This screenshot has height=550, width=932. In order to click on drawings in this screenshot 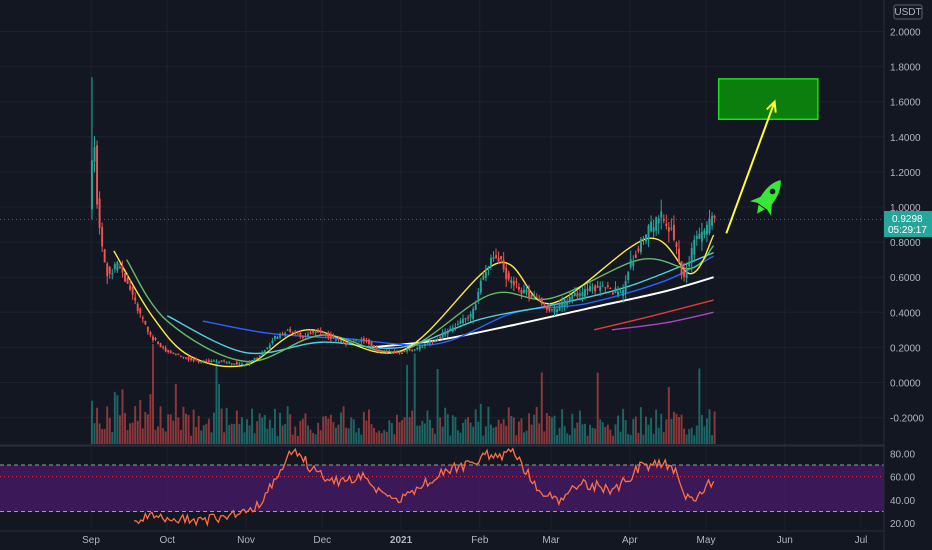, I will do `click(768, 156)`.